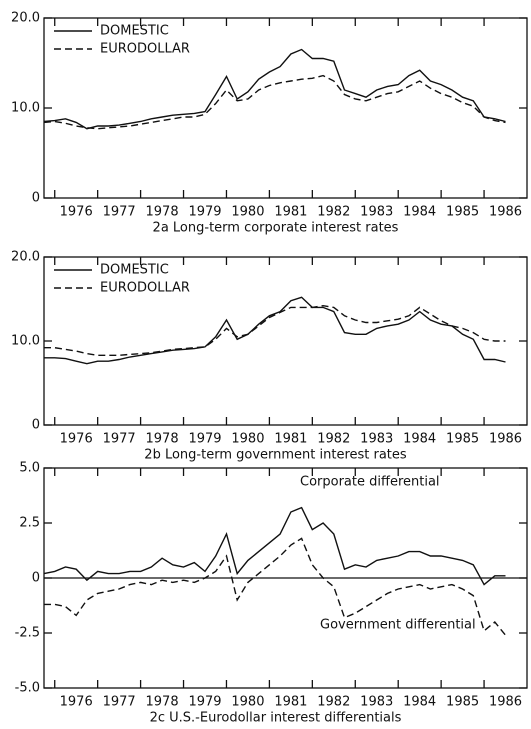  I want to click on y-tick-label: 5.0, so click(29, 468).